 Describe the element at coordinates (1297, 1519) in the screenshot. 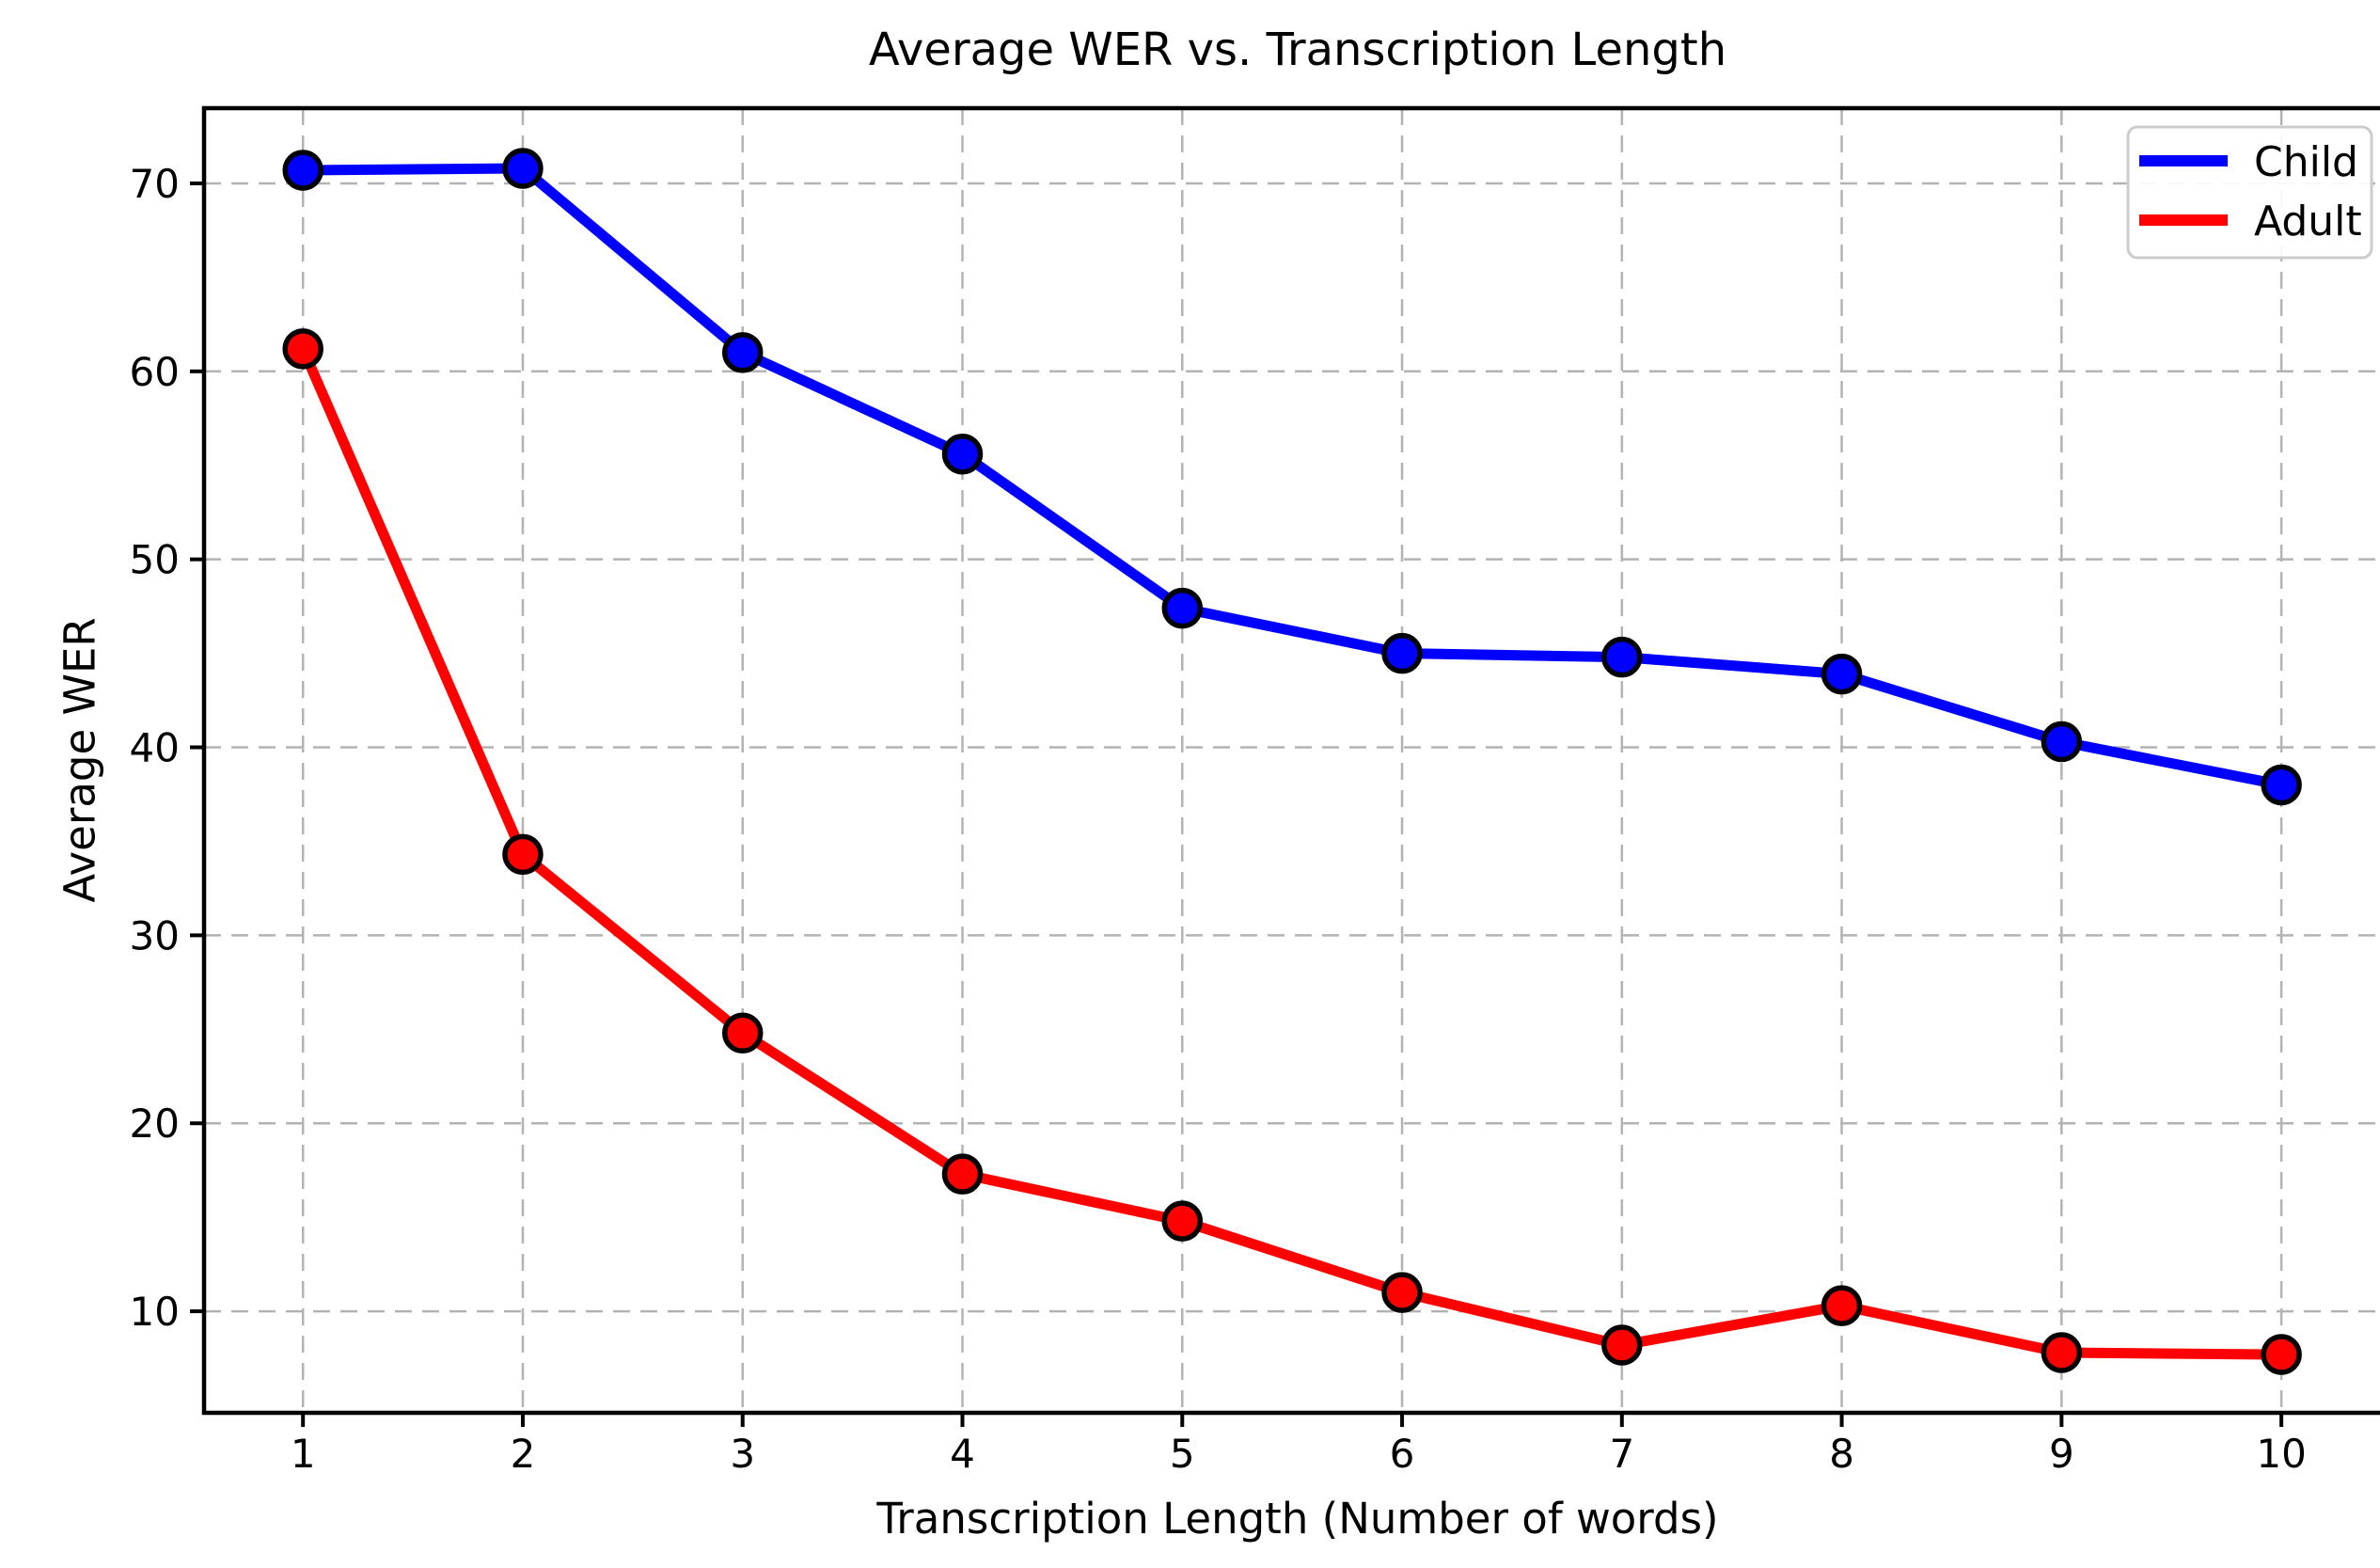

I see `x-axis-label: Transcription Length (Number of words)` at that location.